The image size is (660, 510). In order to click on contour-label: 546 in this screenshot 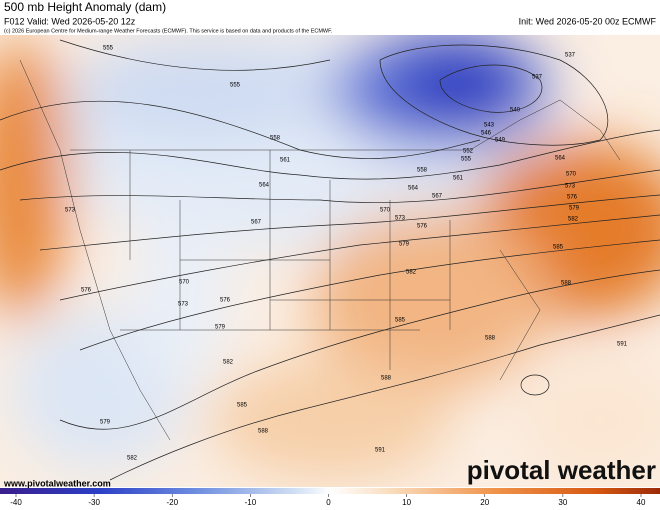, I will do `click(486, 134)`.